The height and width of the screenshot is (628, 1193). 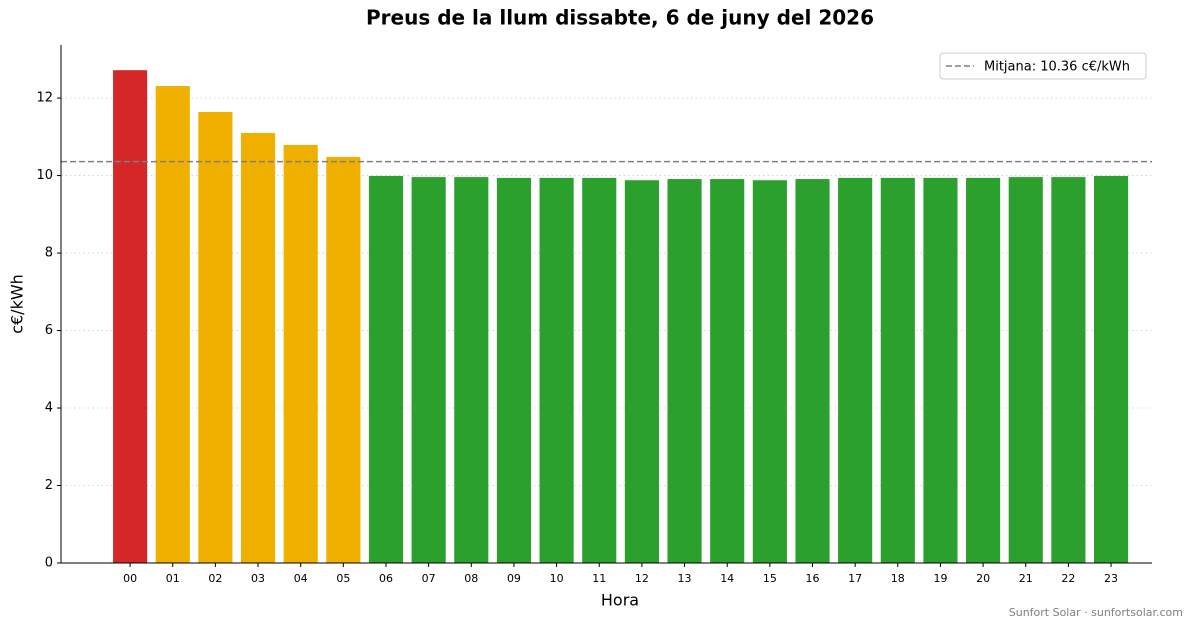 I want to click on x-tick-label: 17, so click(x=855, y=578).